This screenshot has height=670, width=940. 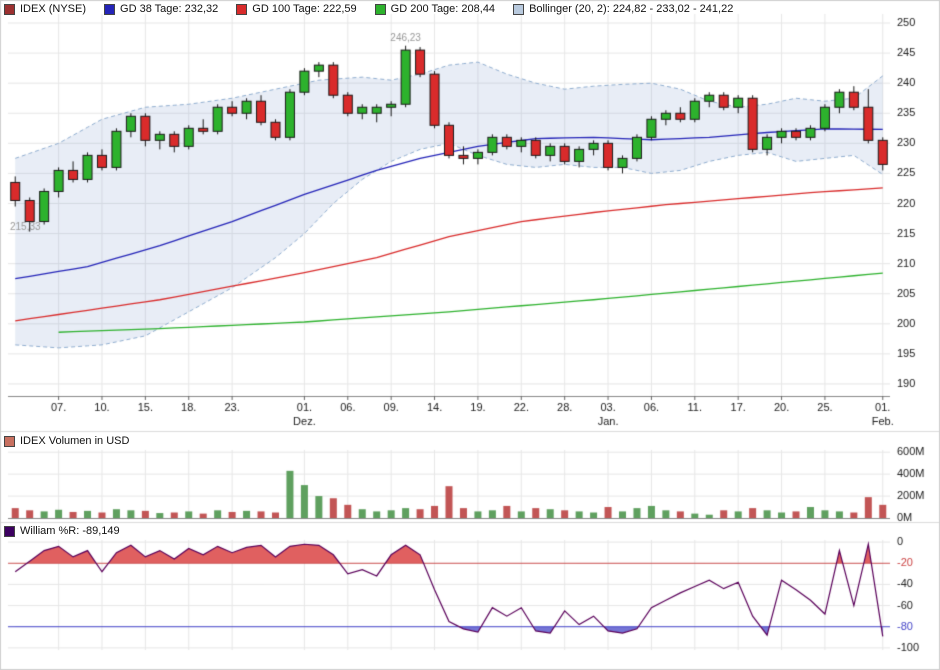 I want to click on gd38-swatch-icon, so click(x=110, y=9).